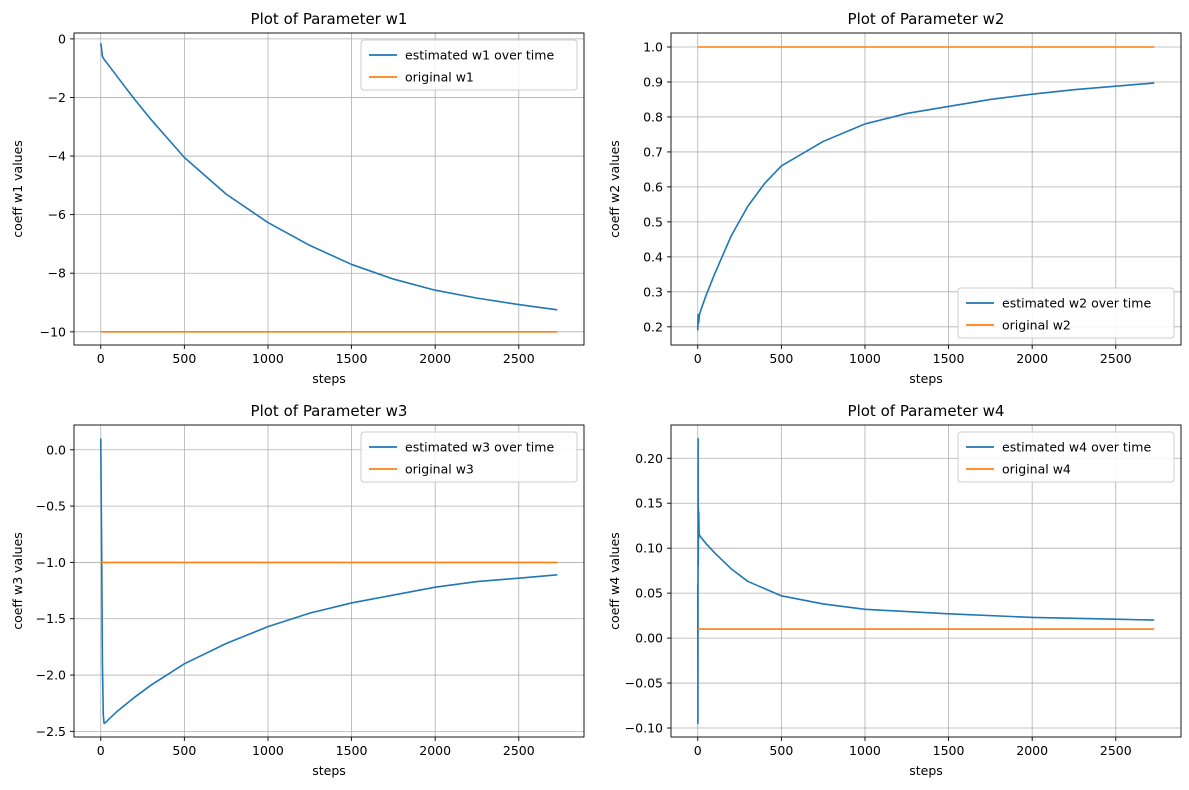 Image resolution: width=1189 pixels, height=790 pixels. What do you see at coordinates (51, 731) in the screenshot?
I see `y-tick-label: −2.5` at bounding box center [51, 731].